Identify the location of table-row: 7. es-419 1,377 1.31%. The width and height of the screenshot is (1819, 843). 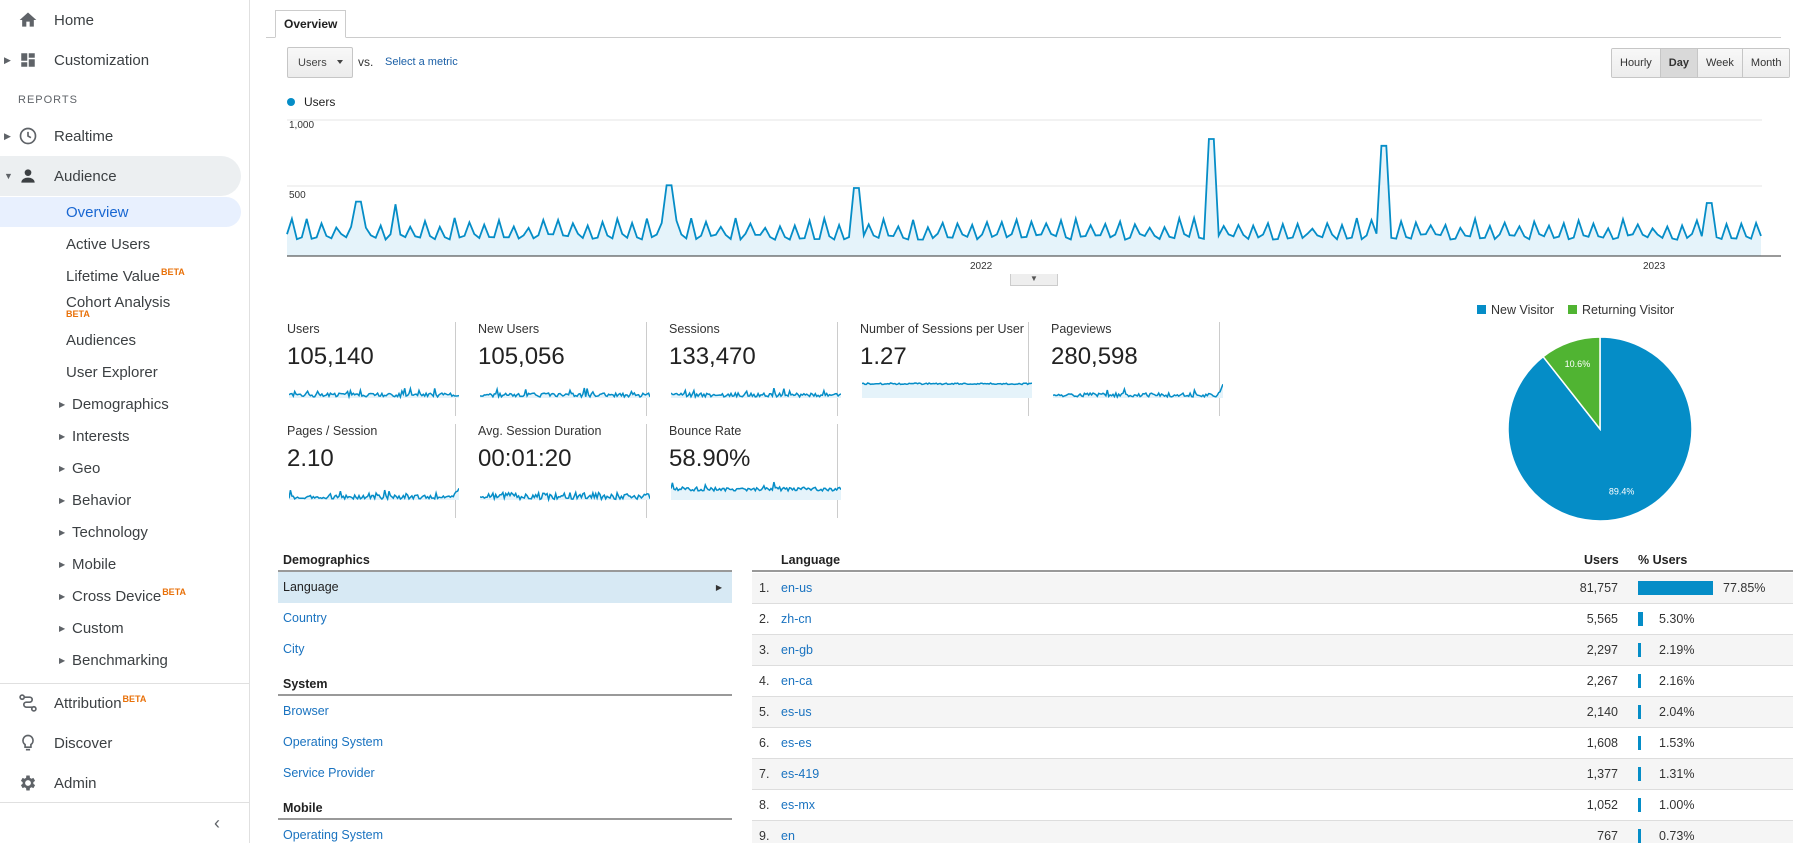
(1272, 774).